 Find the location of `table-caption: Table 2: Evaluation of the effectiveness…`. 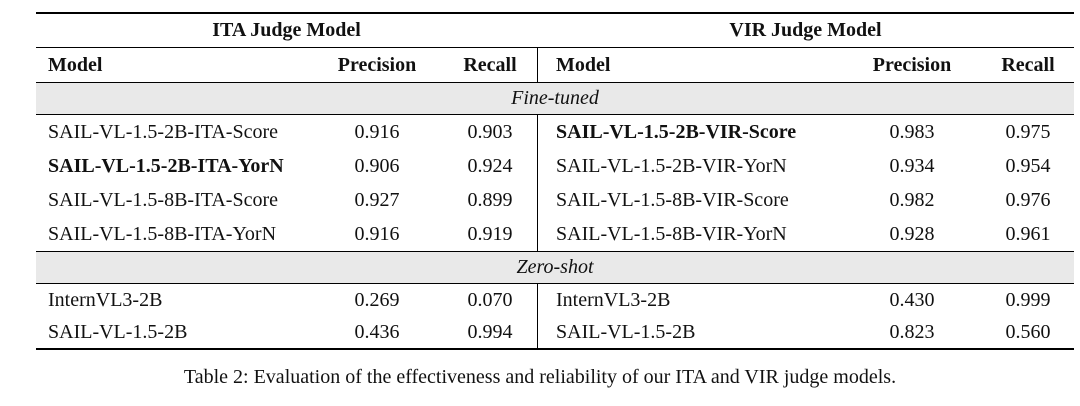

table-caption: Table 2: Evaluation of the effectiveness… is located at coordinates (540, 377).